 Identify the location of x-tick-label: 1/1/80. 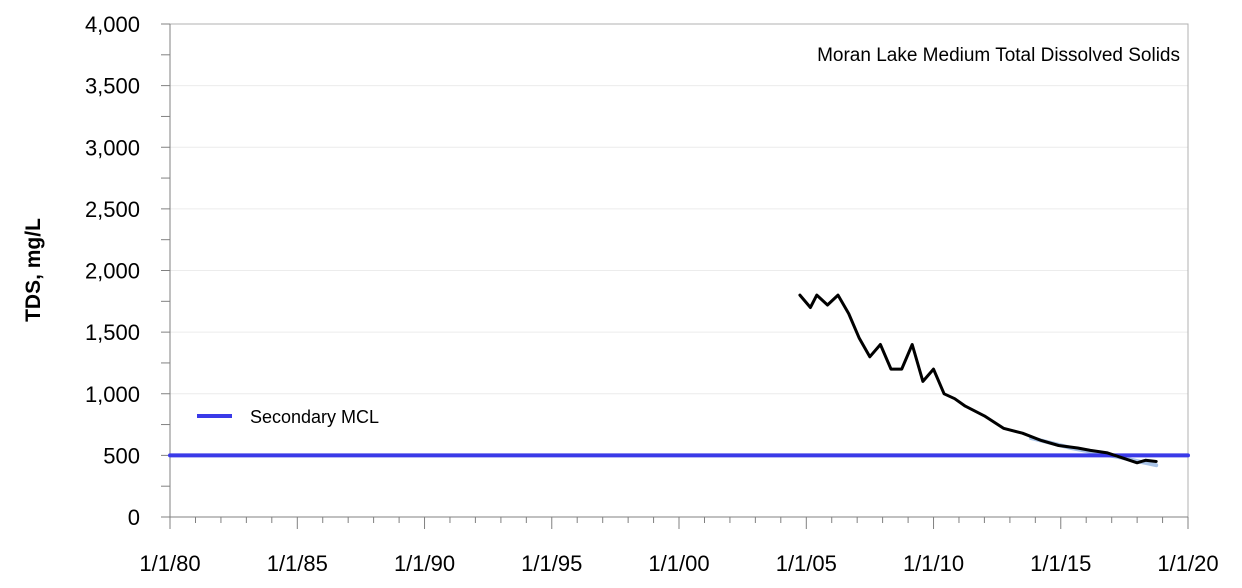
(169, 563).